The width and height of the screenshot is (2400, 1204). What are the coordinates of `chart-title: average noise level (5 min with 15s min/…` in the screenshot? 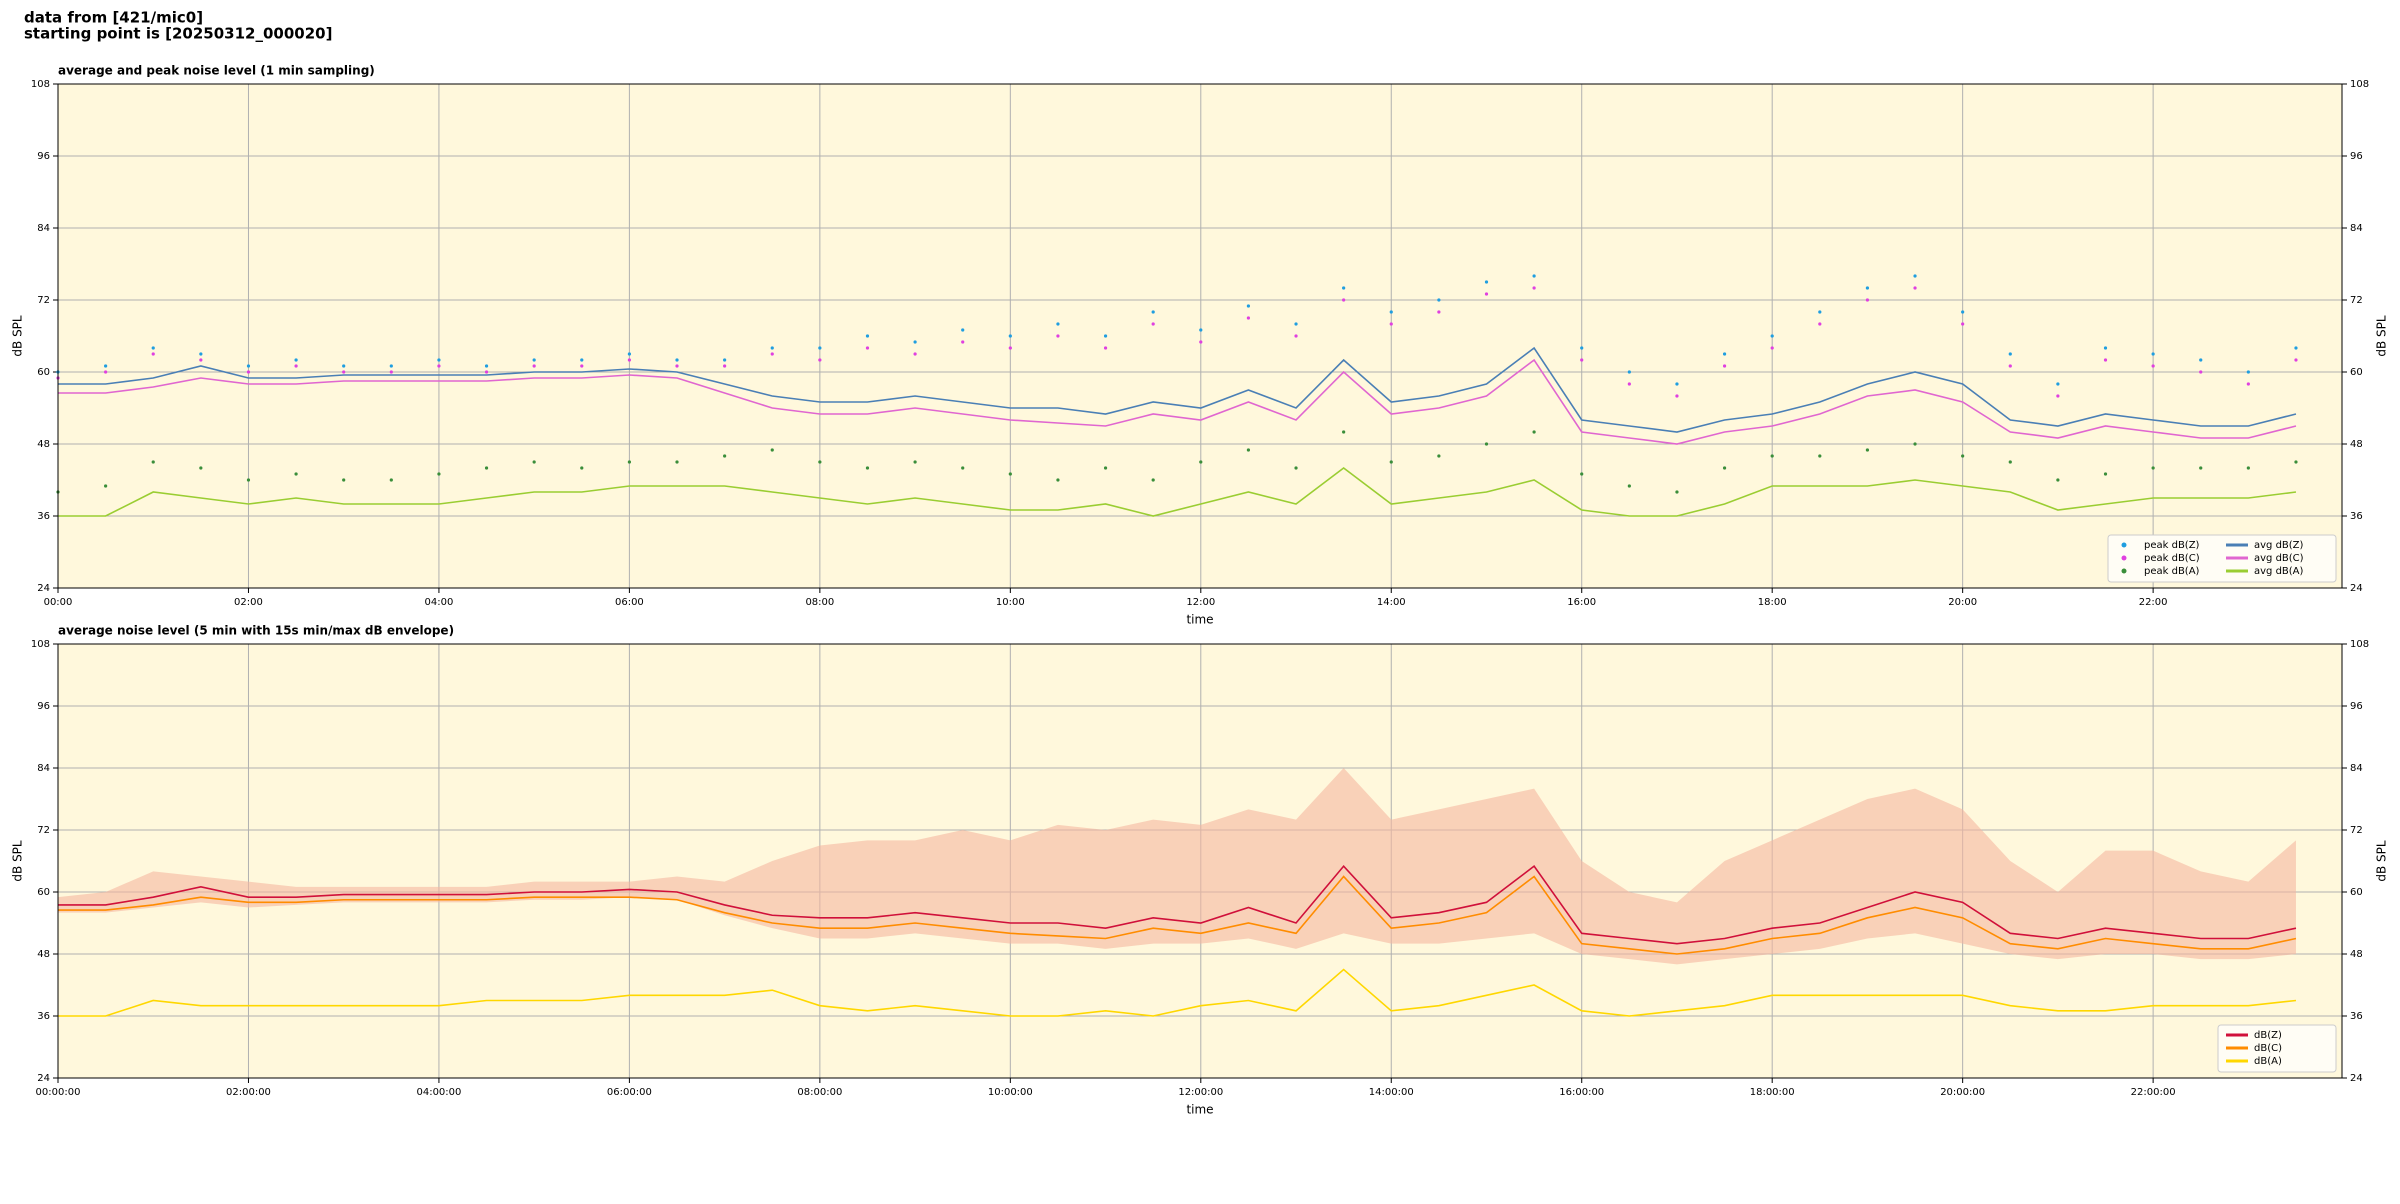 It's located at (256, 631).